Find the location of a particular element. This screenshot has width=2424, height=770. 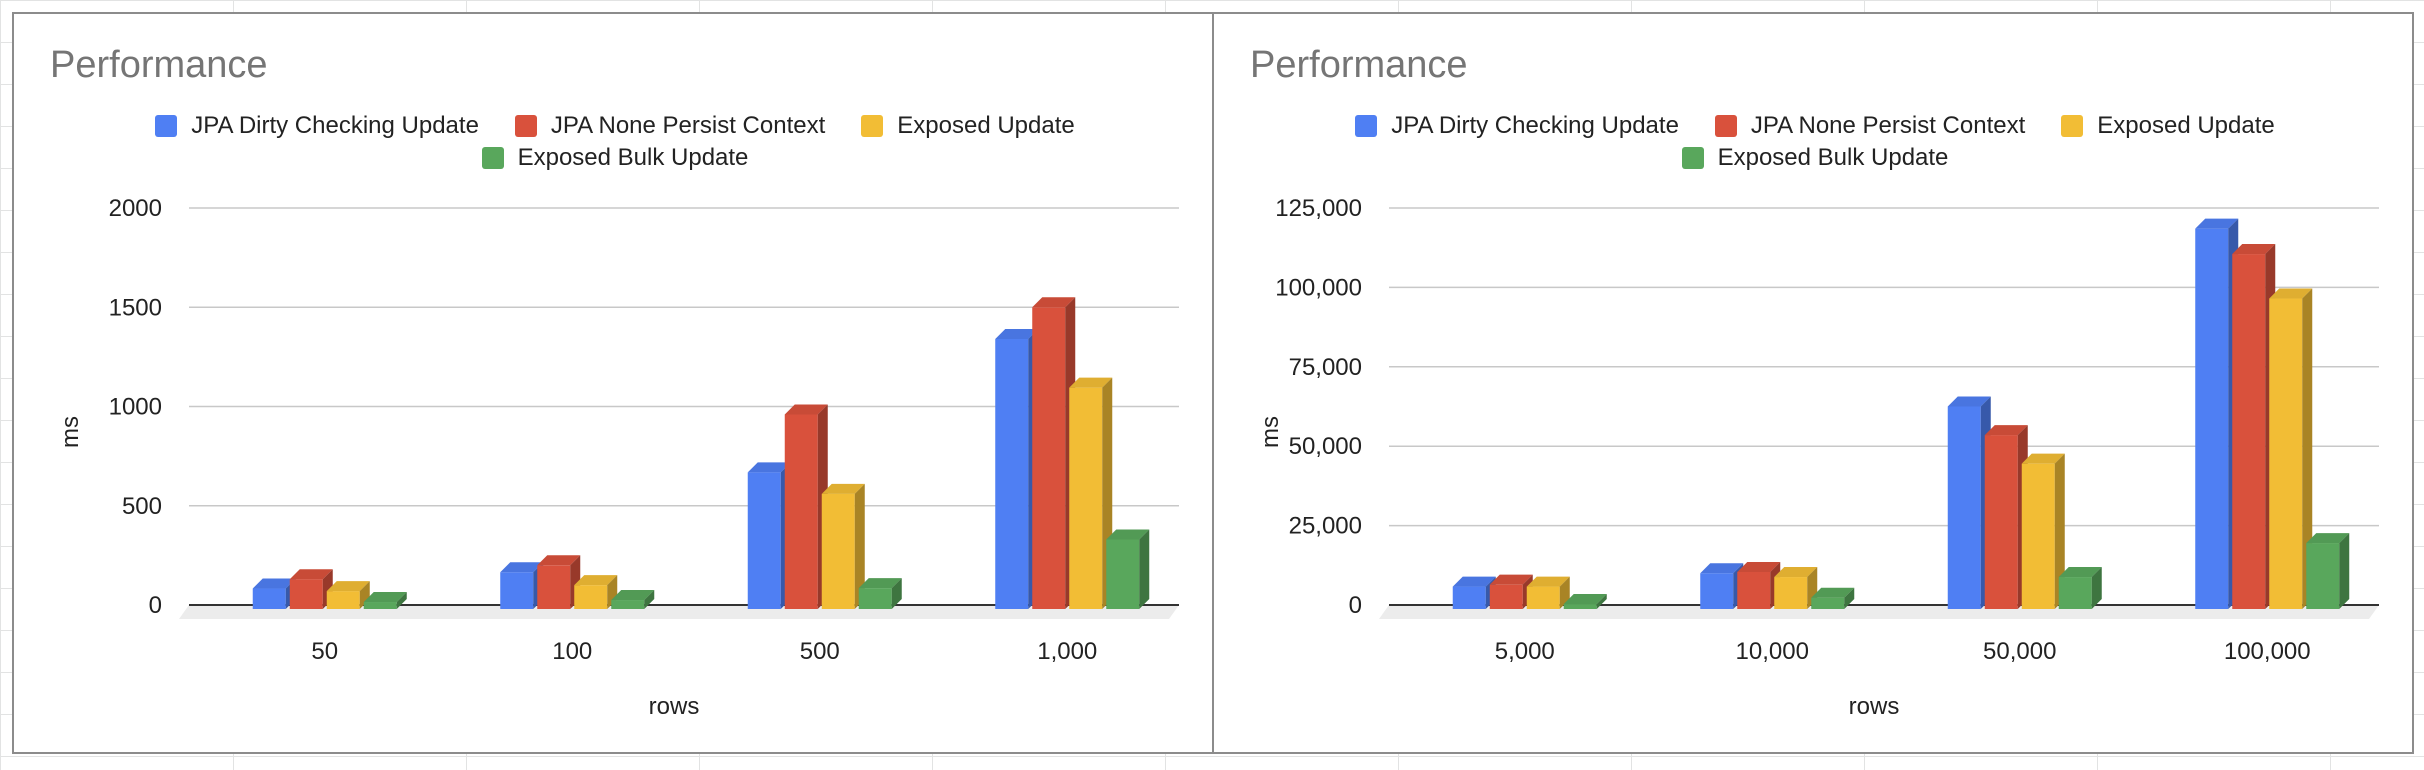

x-tick-label: 100 is located at coordinates (572, 651).